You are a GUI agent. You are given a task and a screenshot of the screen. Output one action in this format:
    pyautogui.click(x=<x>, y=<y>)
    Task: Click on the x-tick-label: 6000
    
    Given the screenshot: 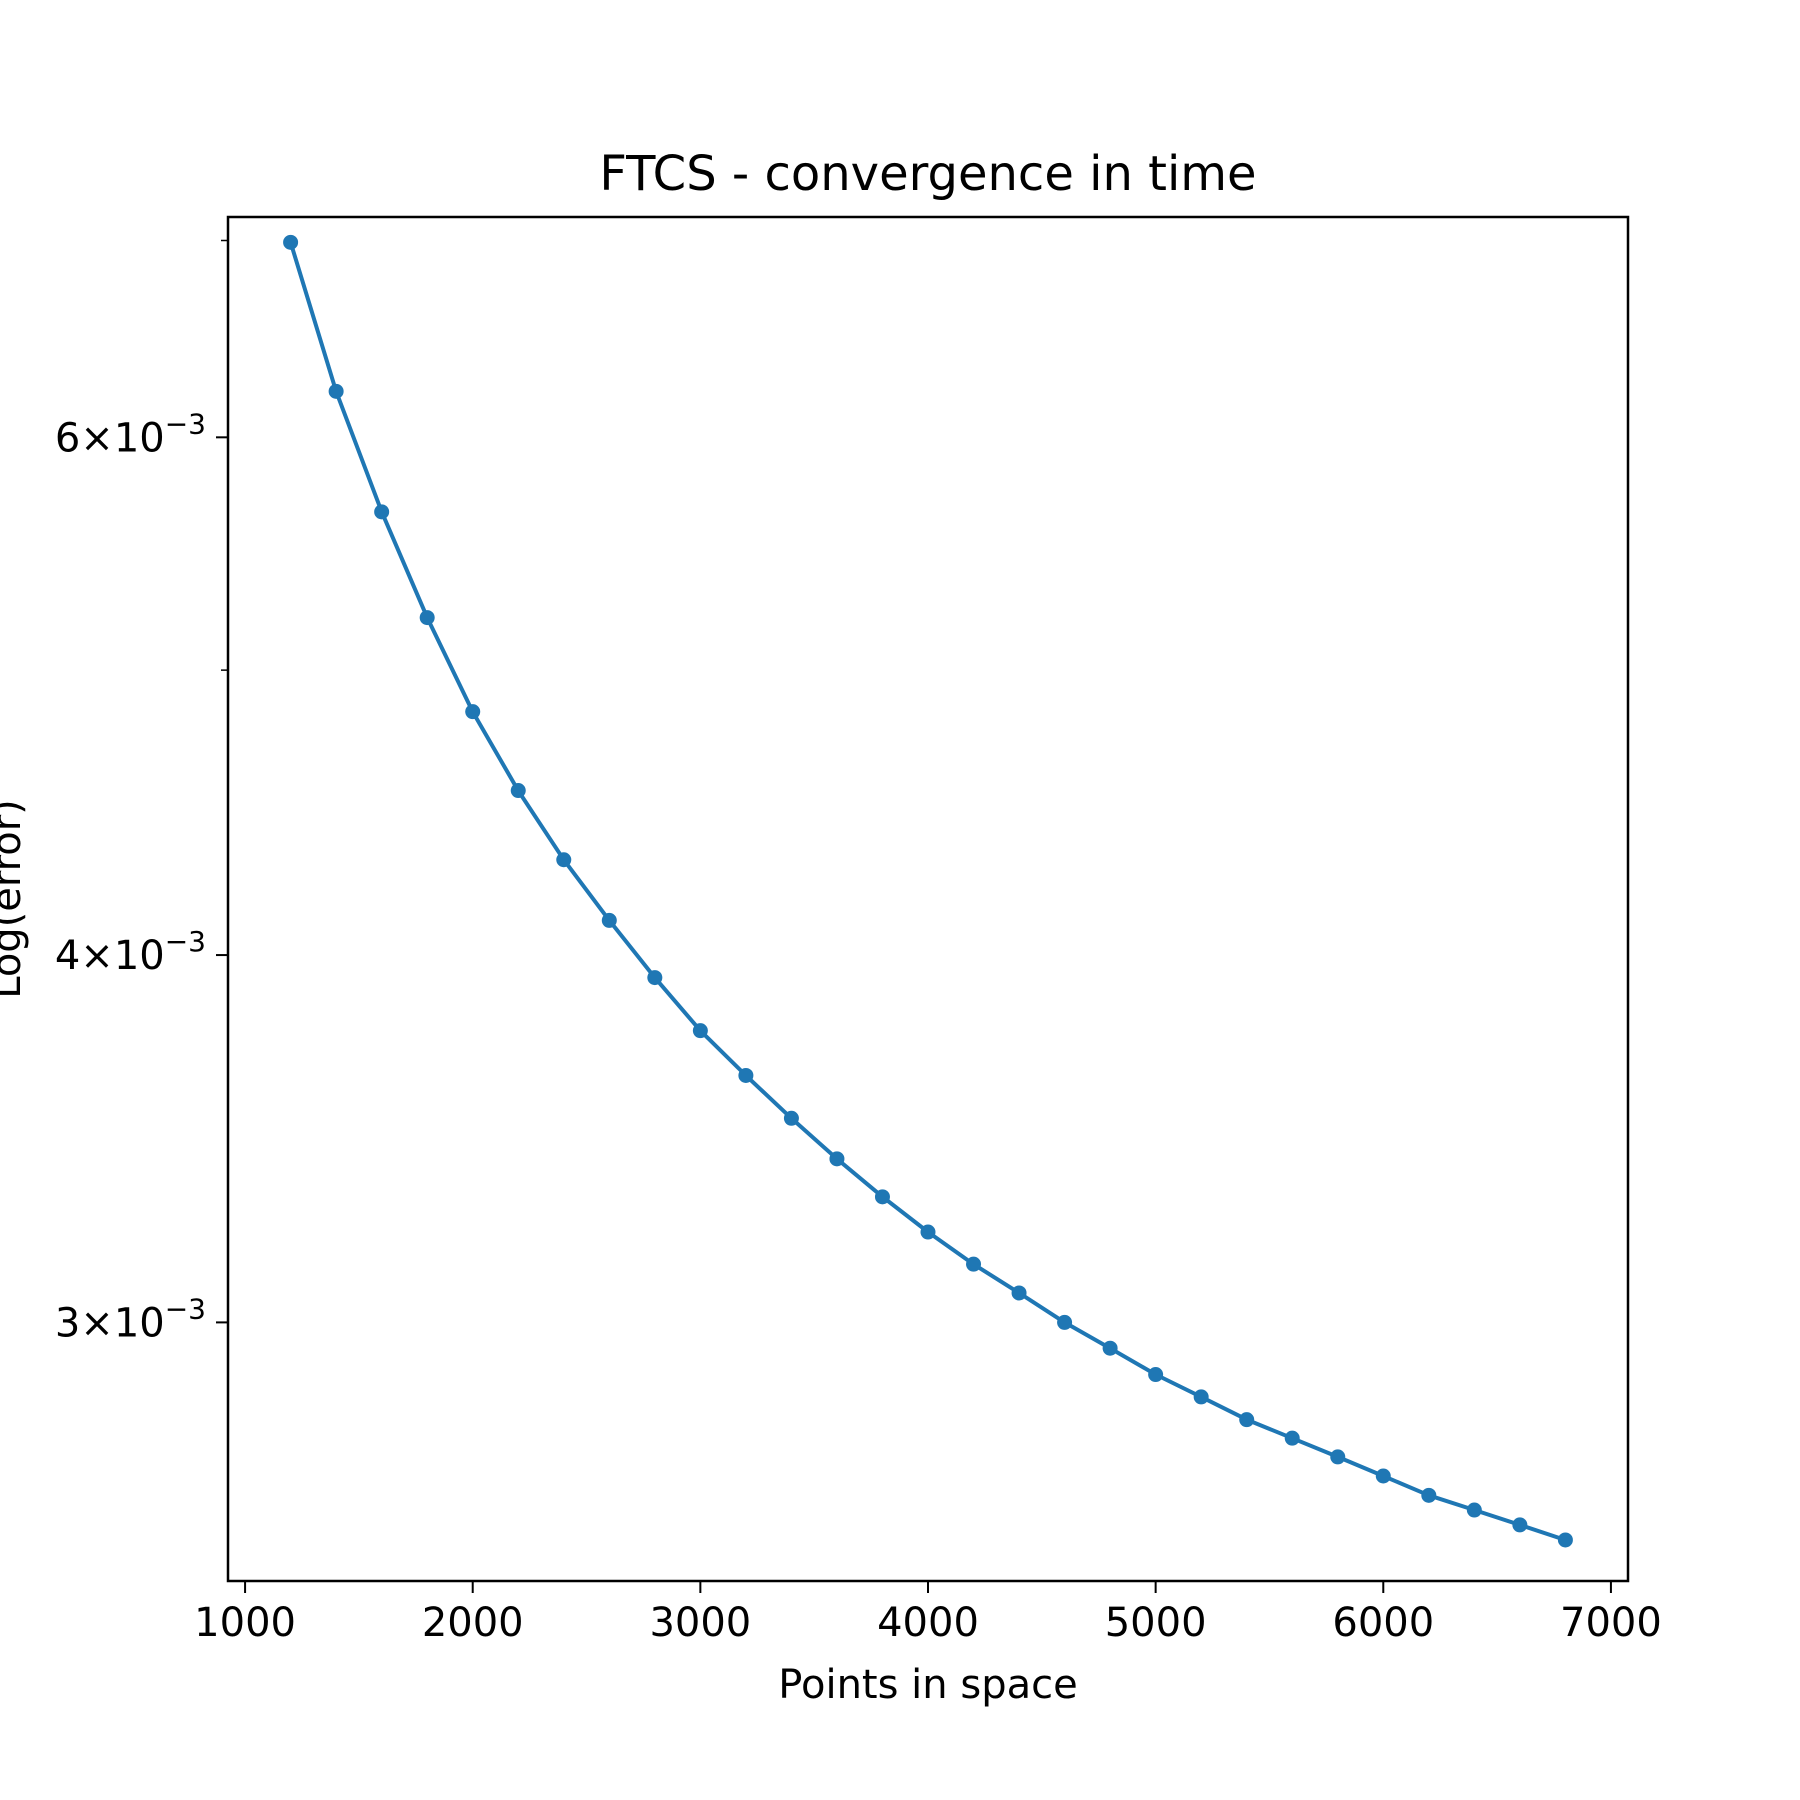 What is the action you would take?
    pyautogui.click(x=1383, y=1623)
    